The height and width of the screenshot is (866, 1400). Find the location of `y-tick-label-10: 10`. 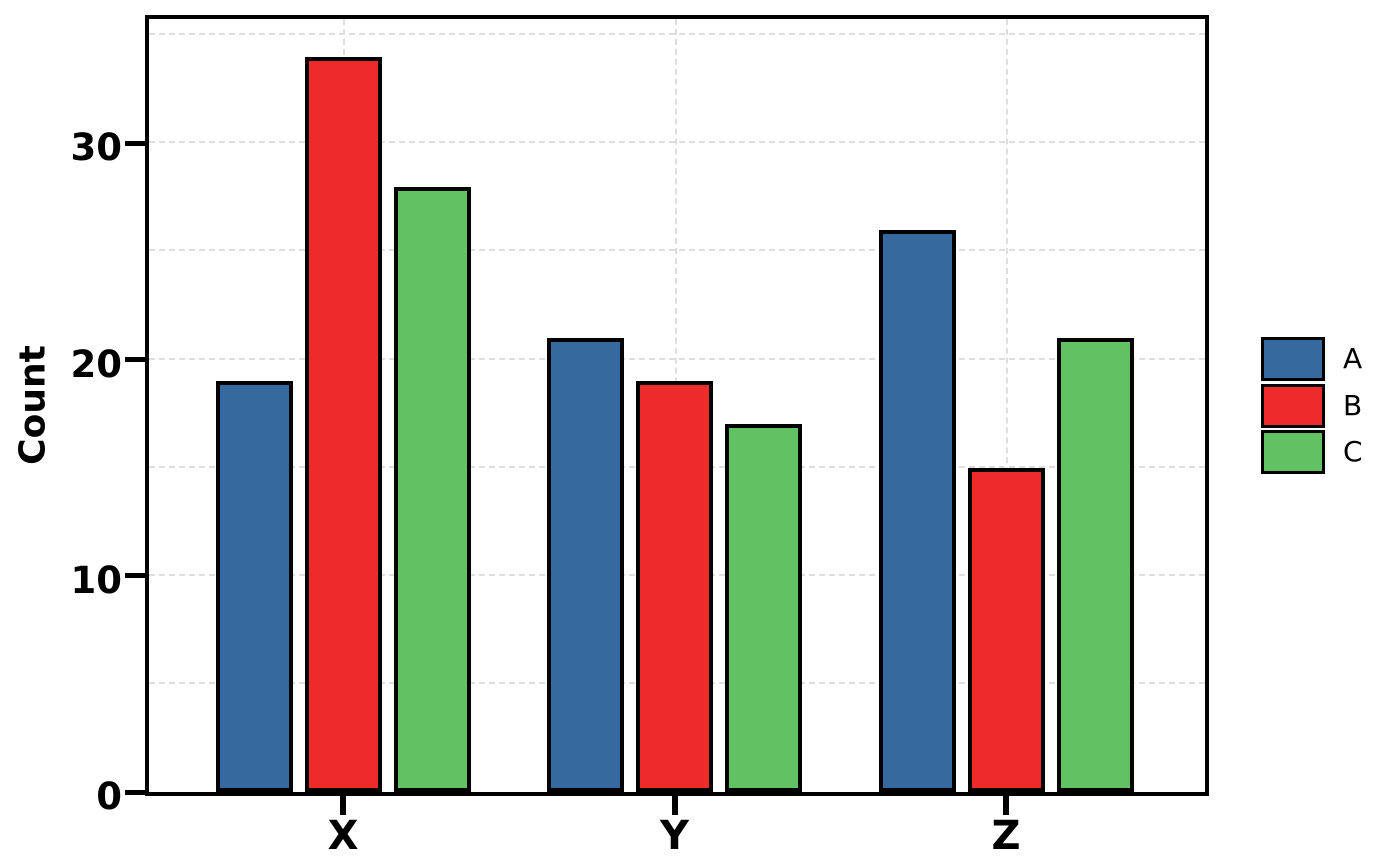

y-tick-label-10: 10 is located at coordinates (96, 580).